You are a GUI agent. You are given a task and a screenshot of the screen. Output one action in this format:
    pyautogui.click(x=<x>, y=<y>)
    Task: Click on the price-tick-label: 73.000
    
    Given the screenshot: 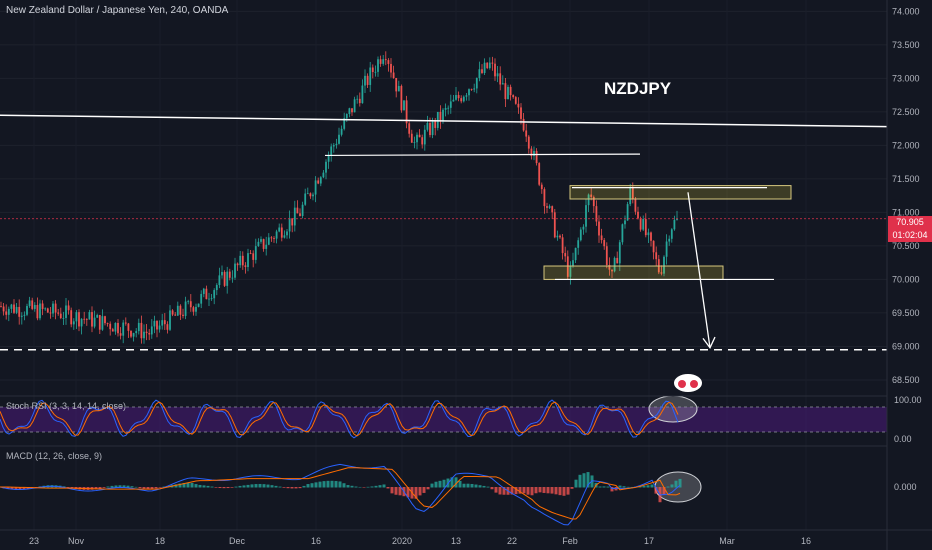 What is the action you would take?
    pyautogui.click(x=906, y=78)
    